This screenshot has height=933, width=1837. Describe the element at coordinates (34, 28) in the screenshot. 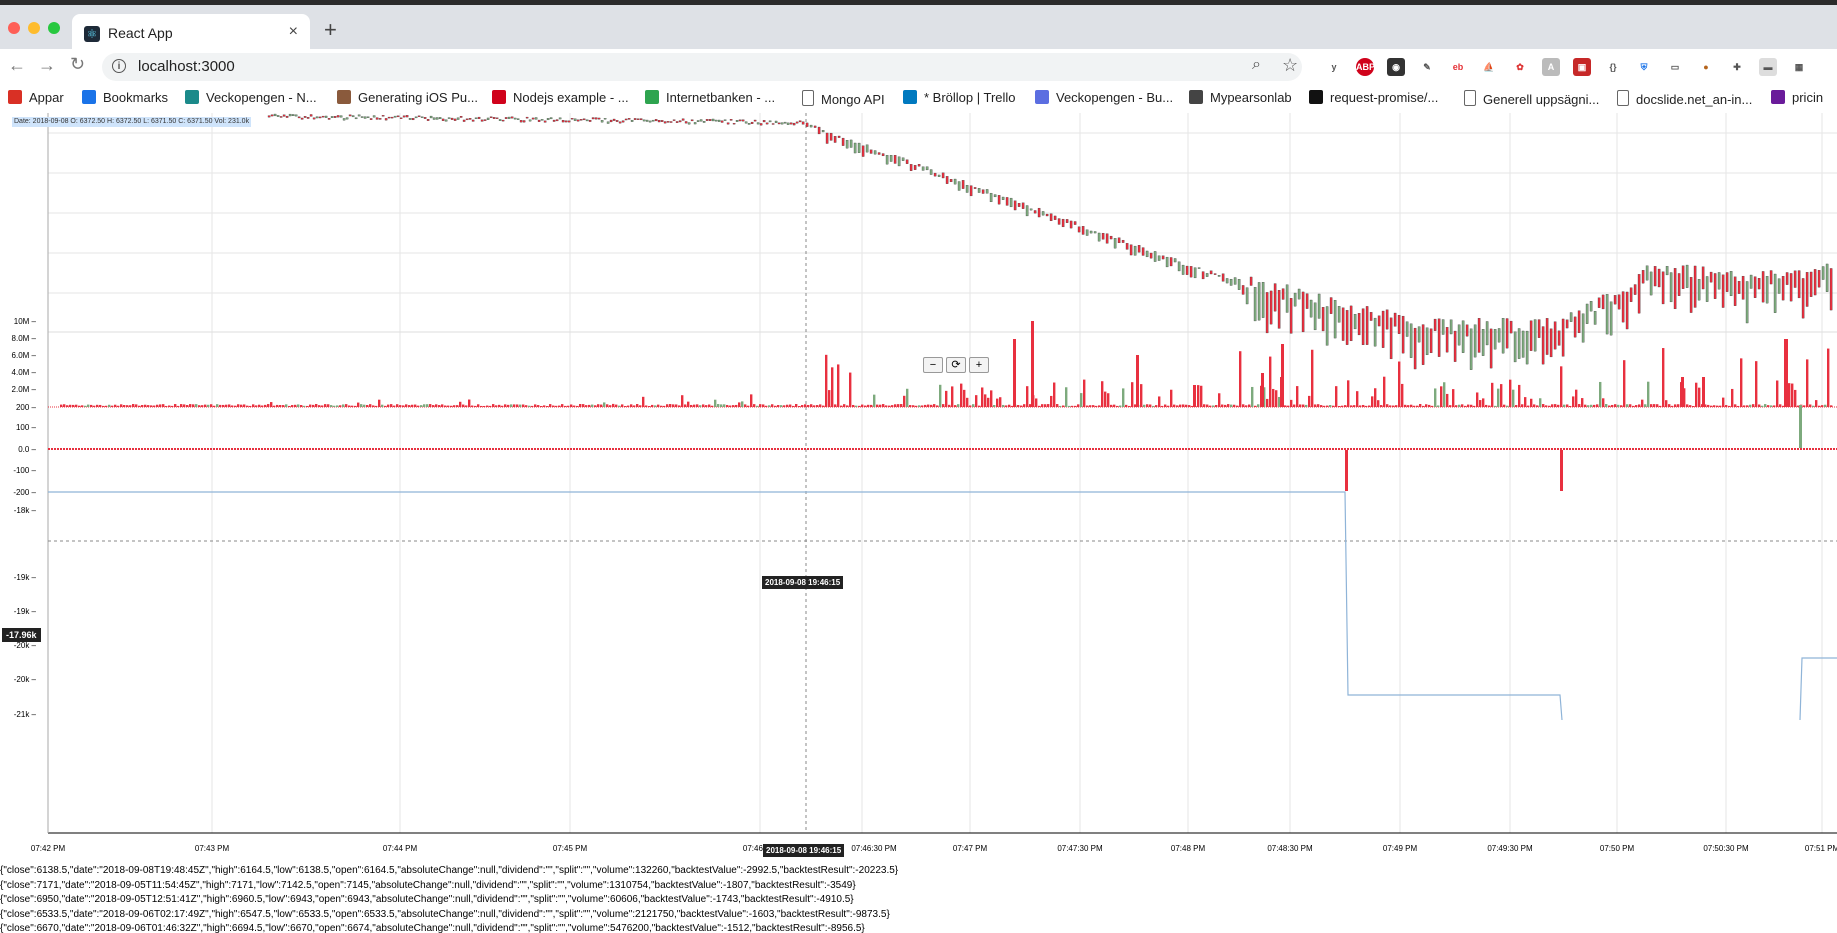

I see `minimize-window-button` at that location.